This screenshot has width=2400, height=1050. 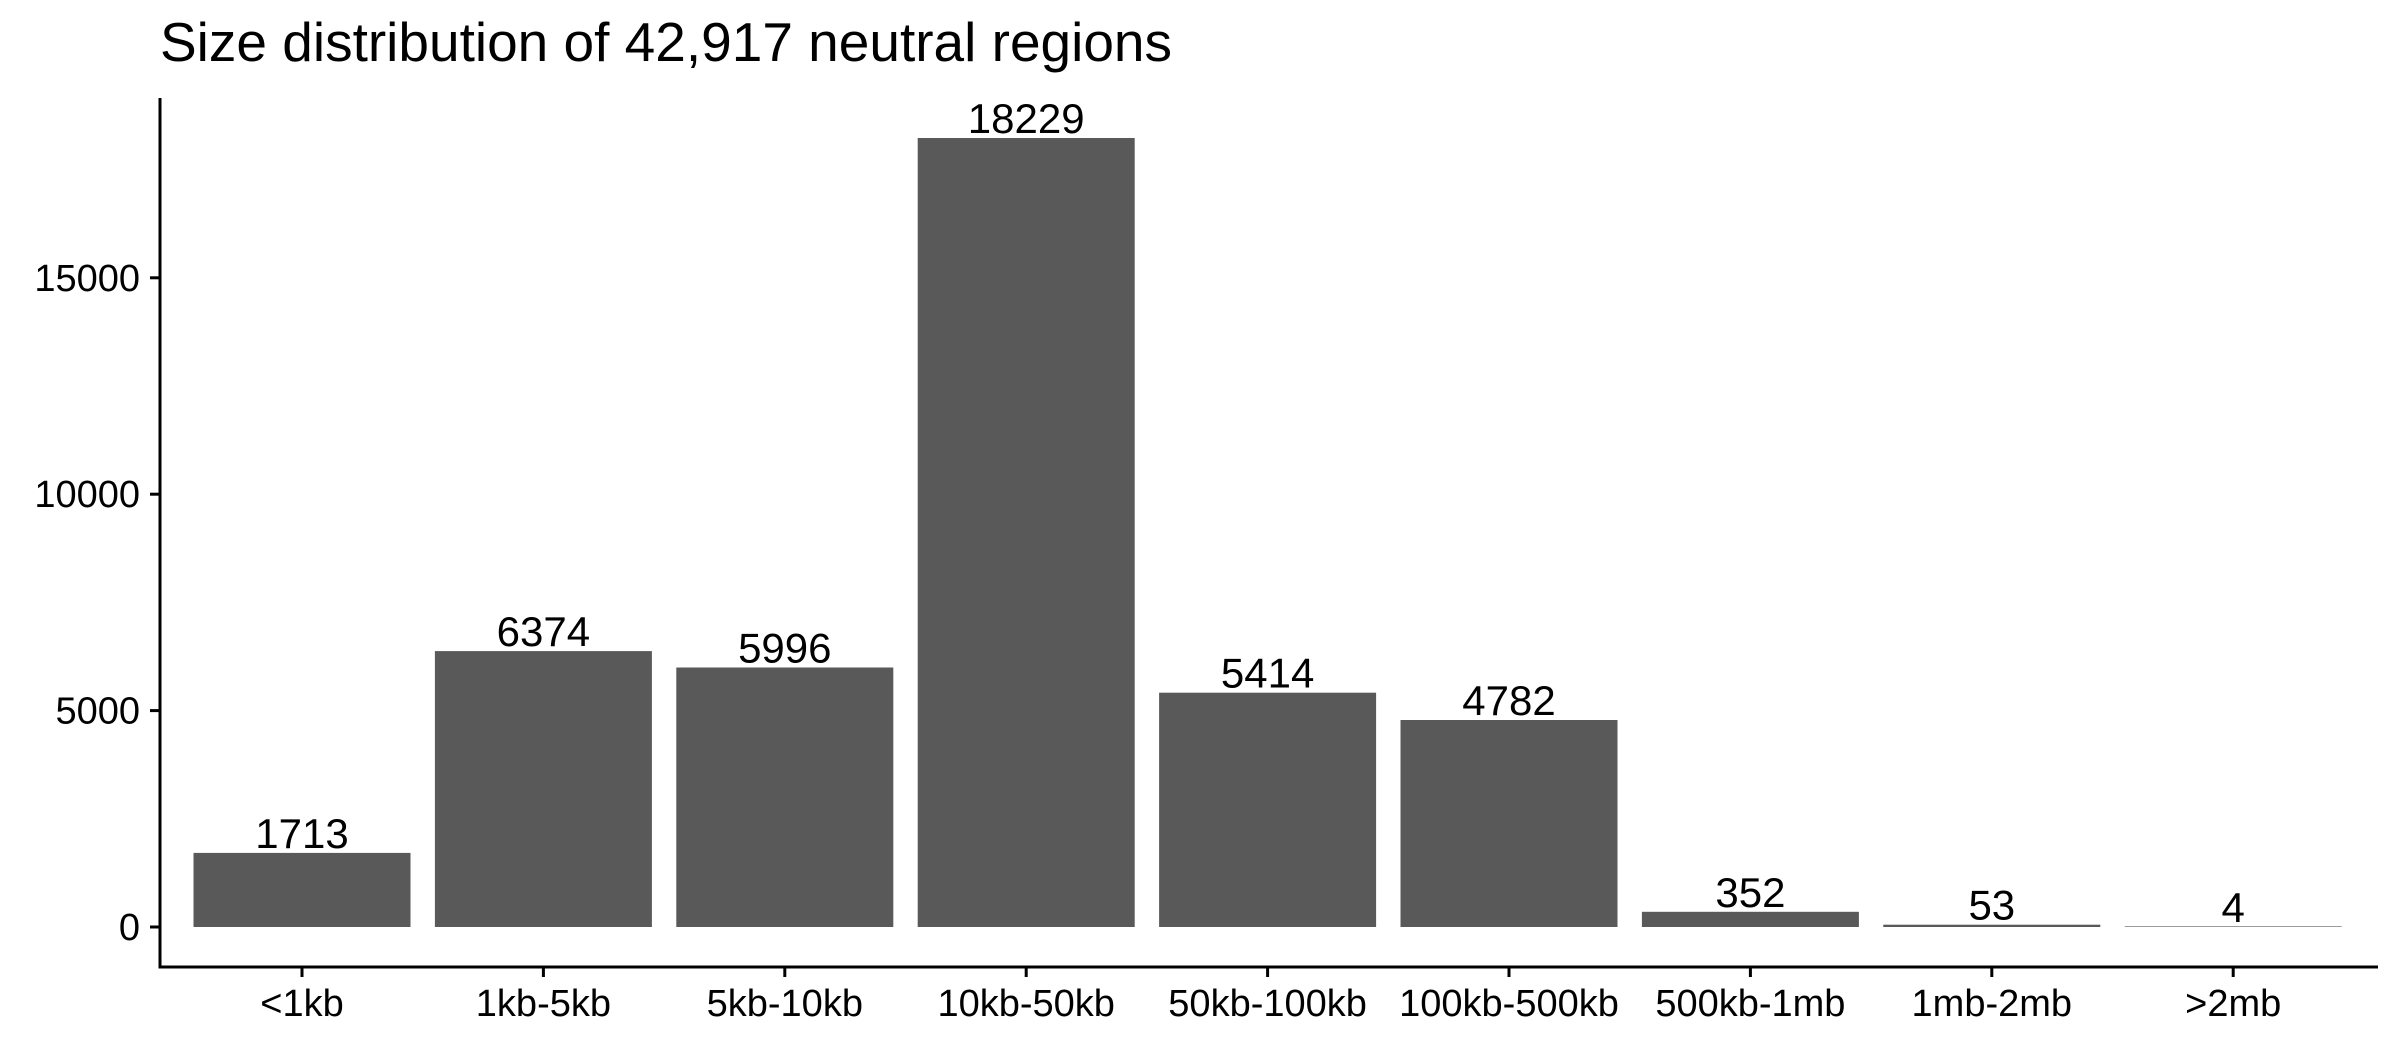 What do you see at coordinates (301, 833) in the screenshot?
I see `bar-value-label: 1713` at bounding box center [301, 833].